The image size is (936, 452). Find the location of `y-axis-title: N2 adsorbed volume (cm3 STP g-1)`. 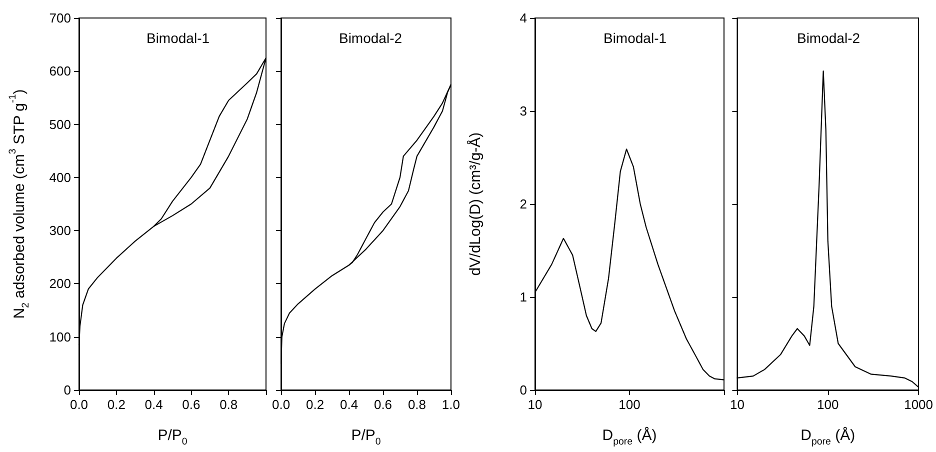

y-axis-title: N2 adsorbed volume (cm3 STP g-1) is located at coordinates (20, 204).